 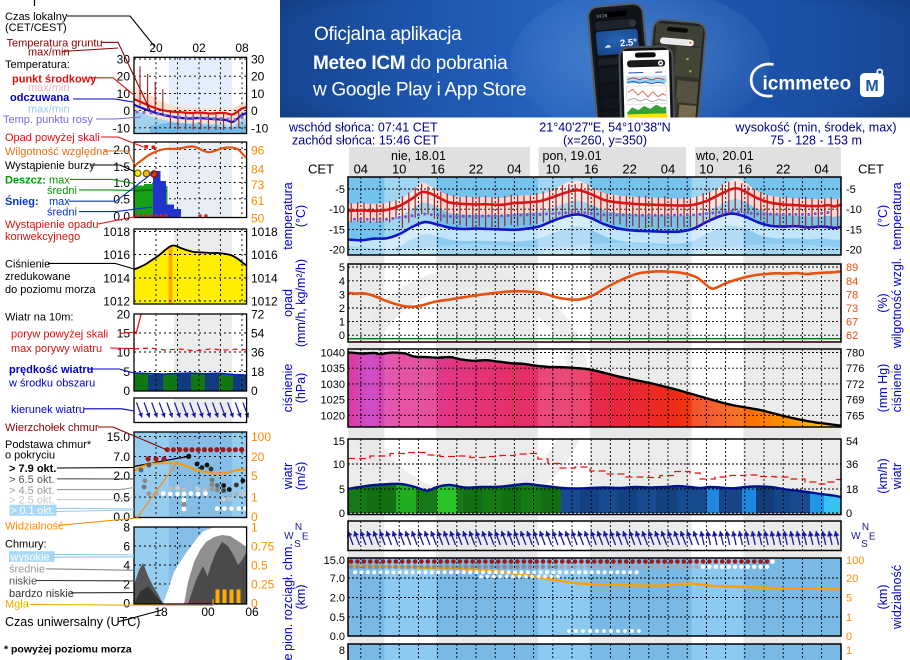 What do you see at coordinates (288, 303) in the screenshot?
I see `svg-text: opad` at bounding box center [288, 303].